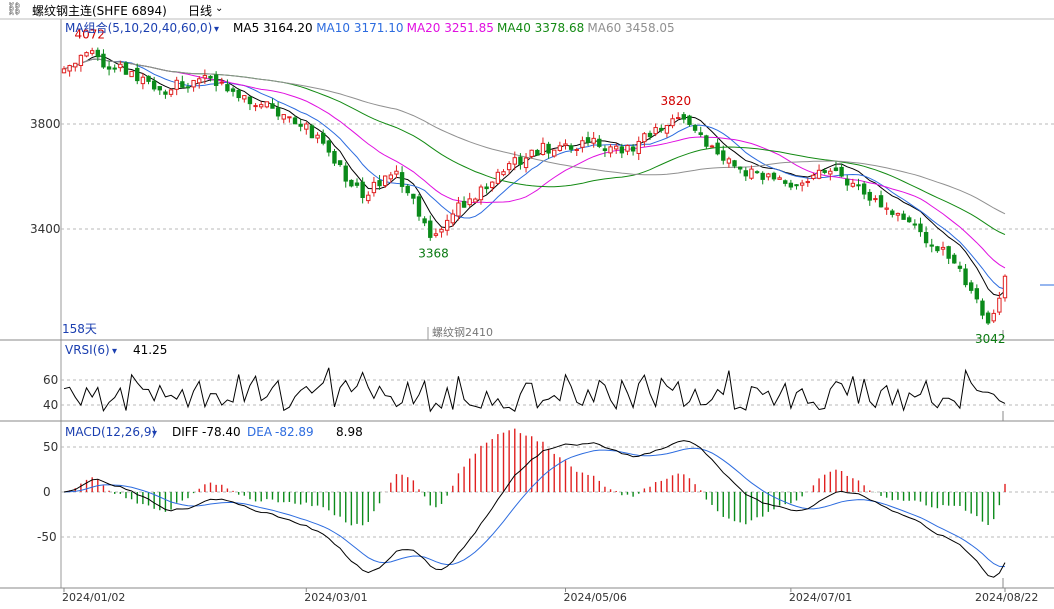 Image resolution: width=1054 pixels, height=609 pixels. What do you see at coordinates (99, 11) in the screenshot?
I see `instrument-title: 螺纹钢主连(SHFE 6894)` at bounding box center [99, 11].